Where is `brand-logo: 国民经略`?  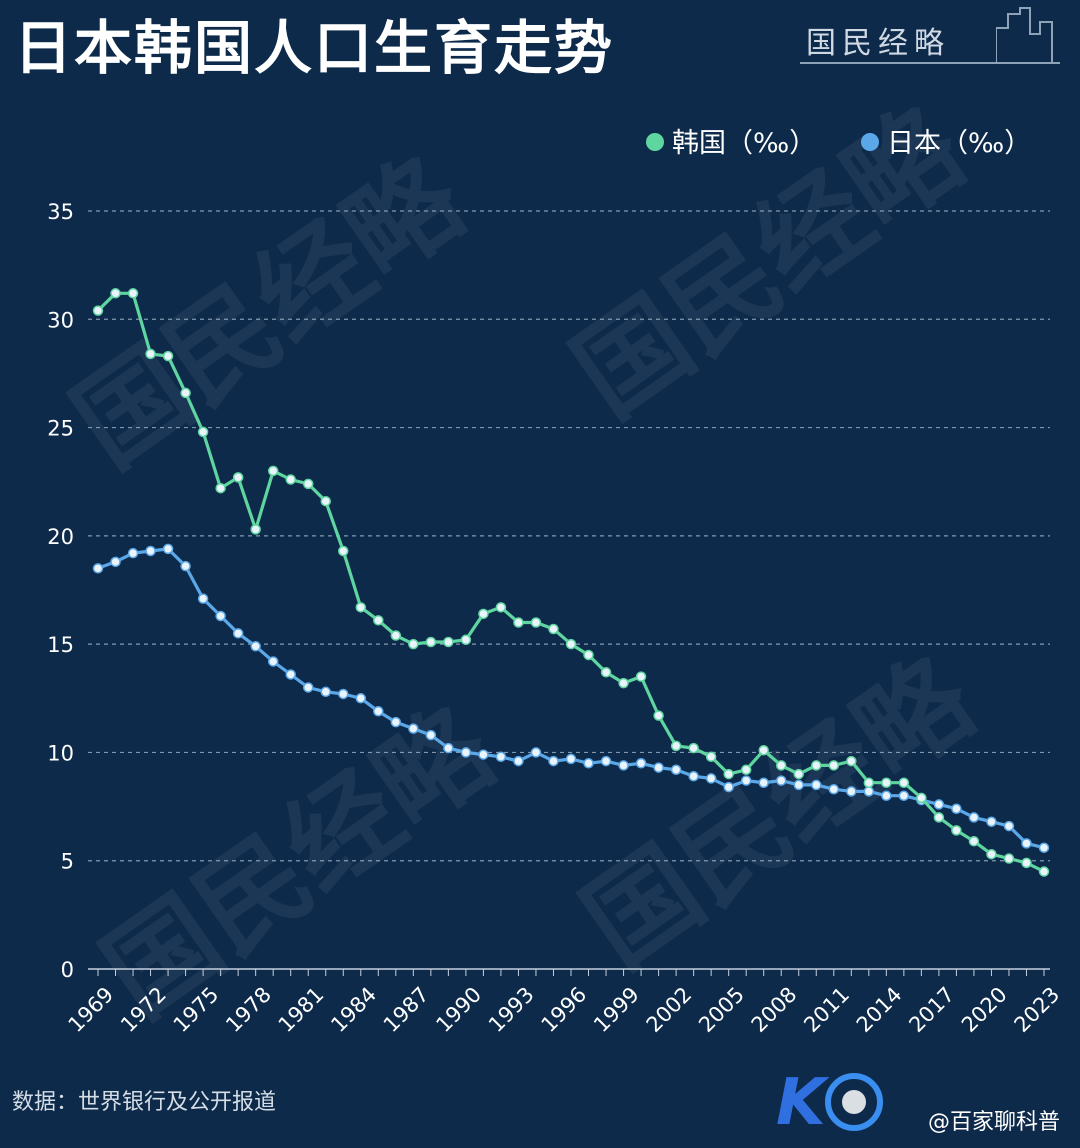 brand-logo: 国民经略 is located at coordinates (935, 35).